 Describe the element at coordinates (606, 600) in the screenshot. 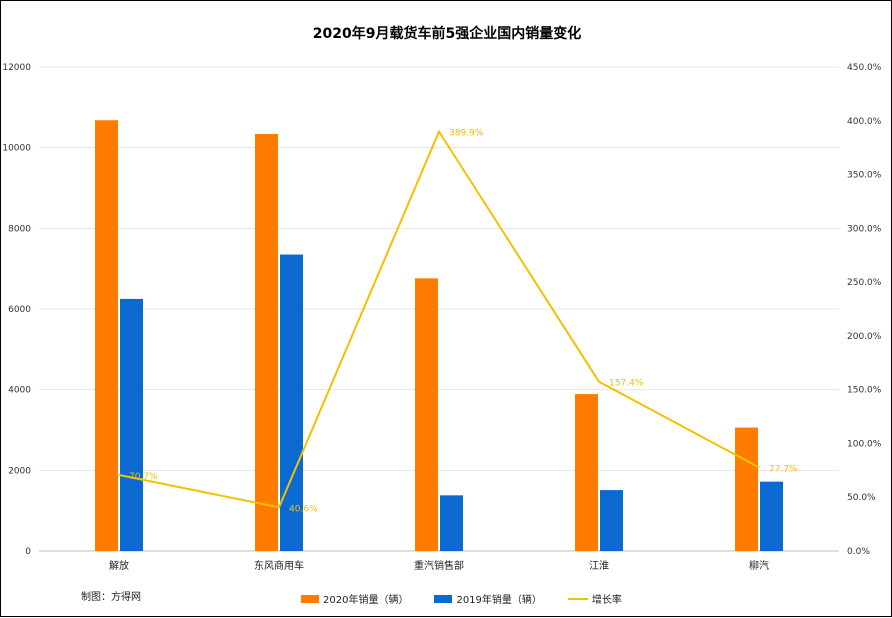

I see `legend-label-growth: 增长率` at that location.